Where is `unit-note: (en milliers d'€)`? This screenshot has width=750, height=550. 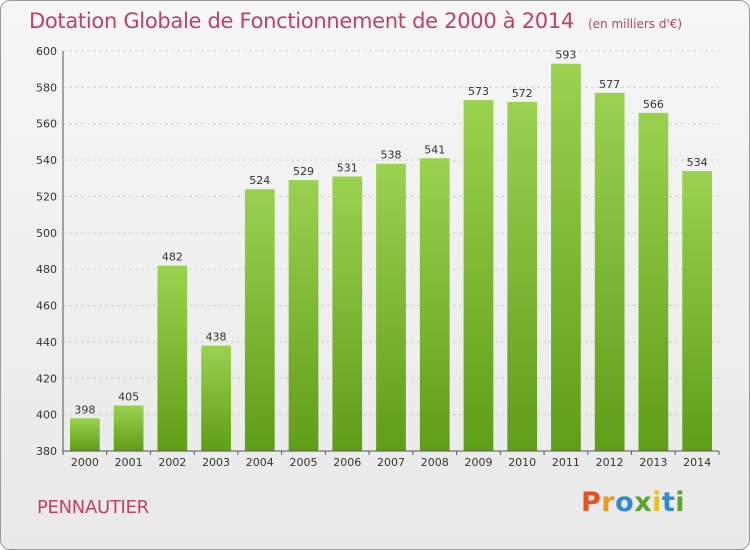 unit-note: (en milliers d'€) is located at coordinates (635, 24).